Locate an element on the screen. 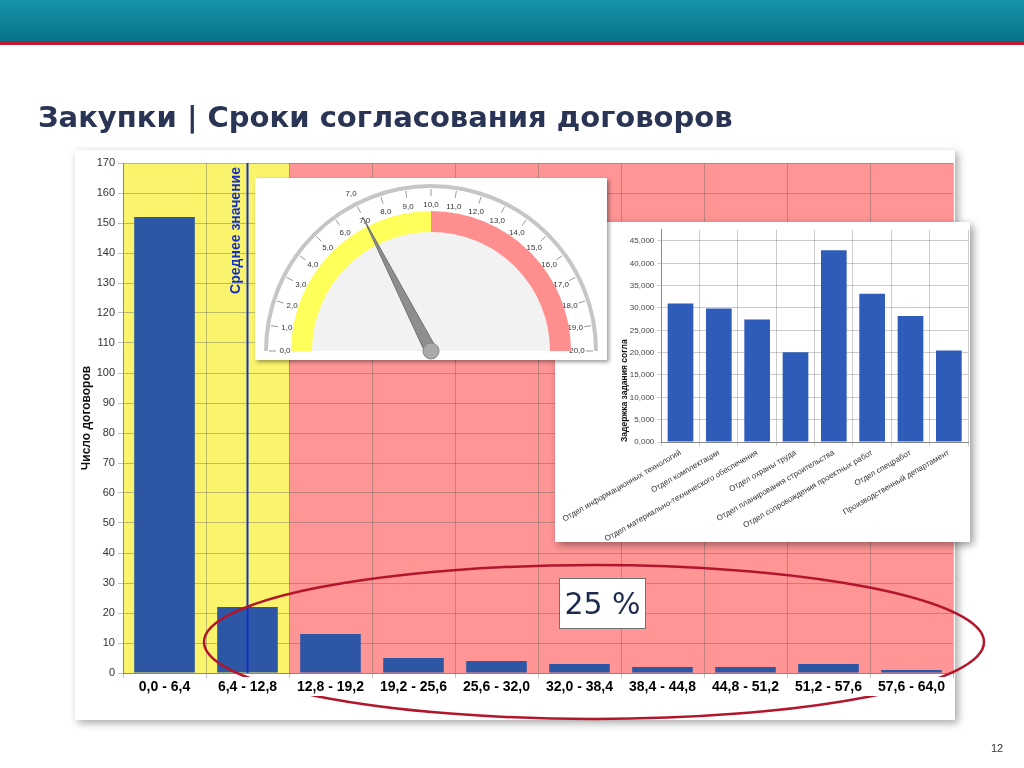  x-tick-label: 25,6 - 32,0 is located at coordinates (497, 686).